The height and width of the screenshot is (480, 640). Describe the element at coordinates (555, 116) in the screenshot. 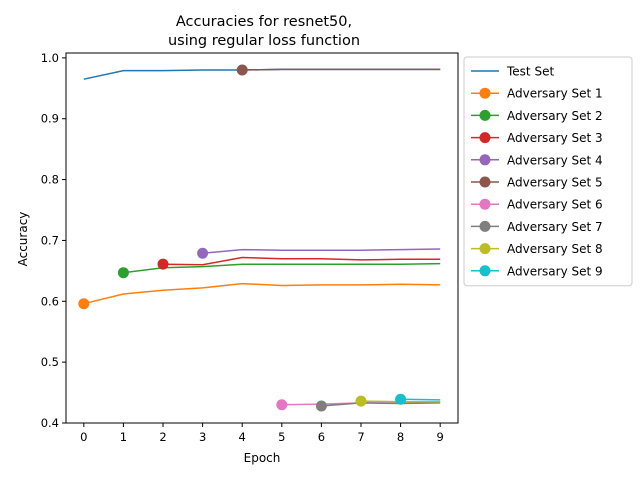

I see `legend-label-adversary-set-2: Adversary Set 2` at that location.